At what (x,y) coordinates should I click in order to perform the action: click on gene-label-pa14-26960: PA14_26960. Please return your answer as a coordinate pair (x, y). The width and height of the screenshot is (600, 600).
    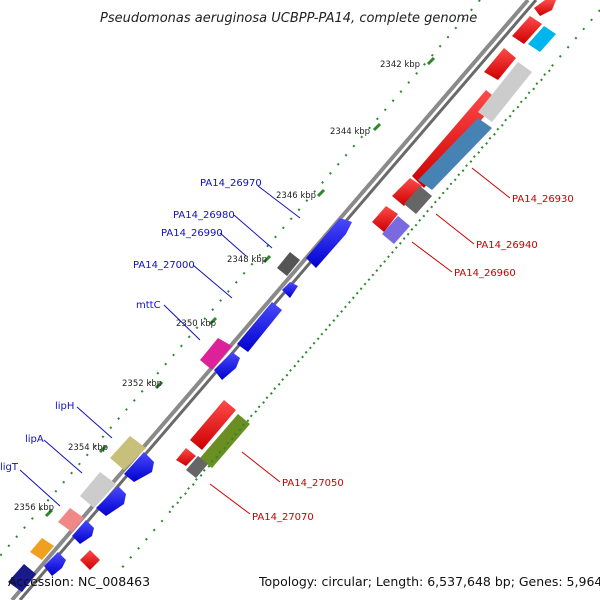
    Looking at the image, I should click on (485, 273).